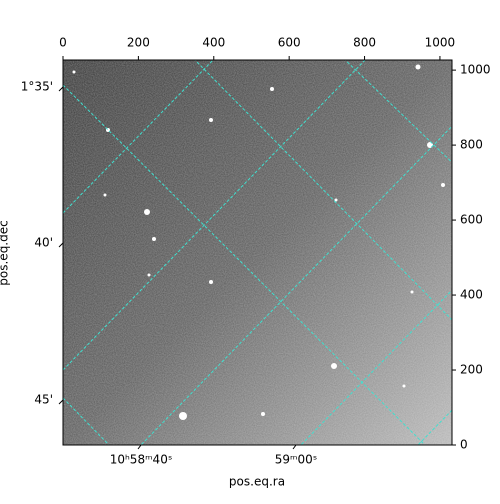 This screenshot has height=504, width=500. I want to click on x-tick-label: 200, so click(138, 43).